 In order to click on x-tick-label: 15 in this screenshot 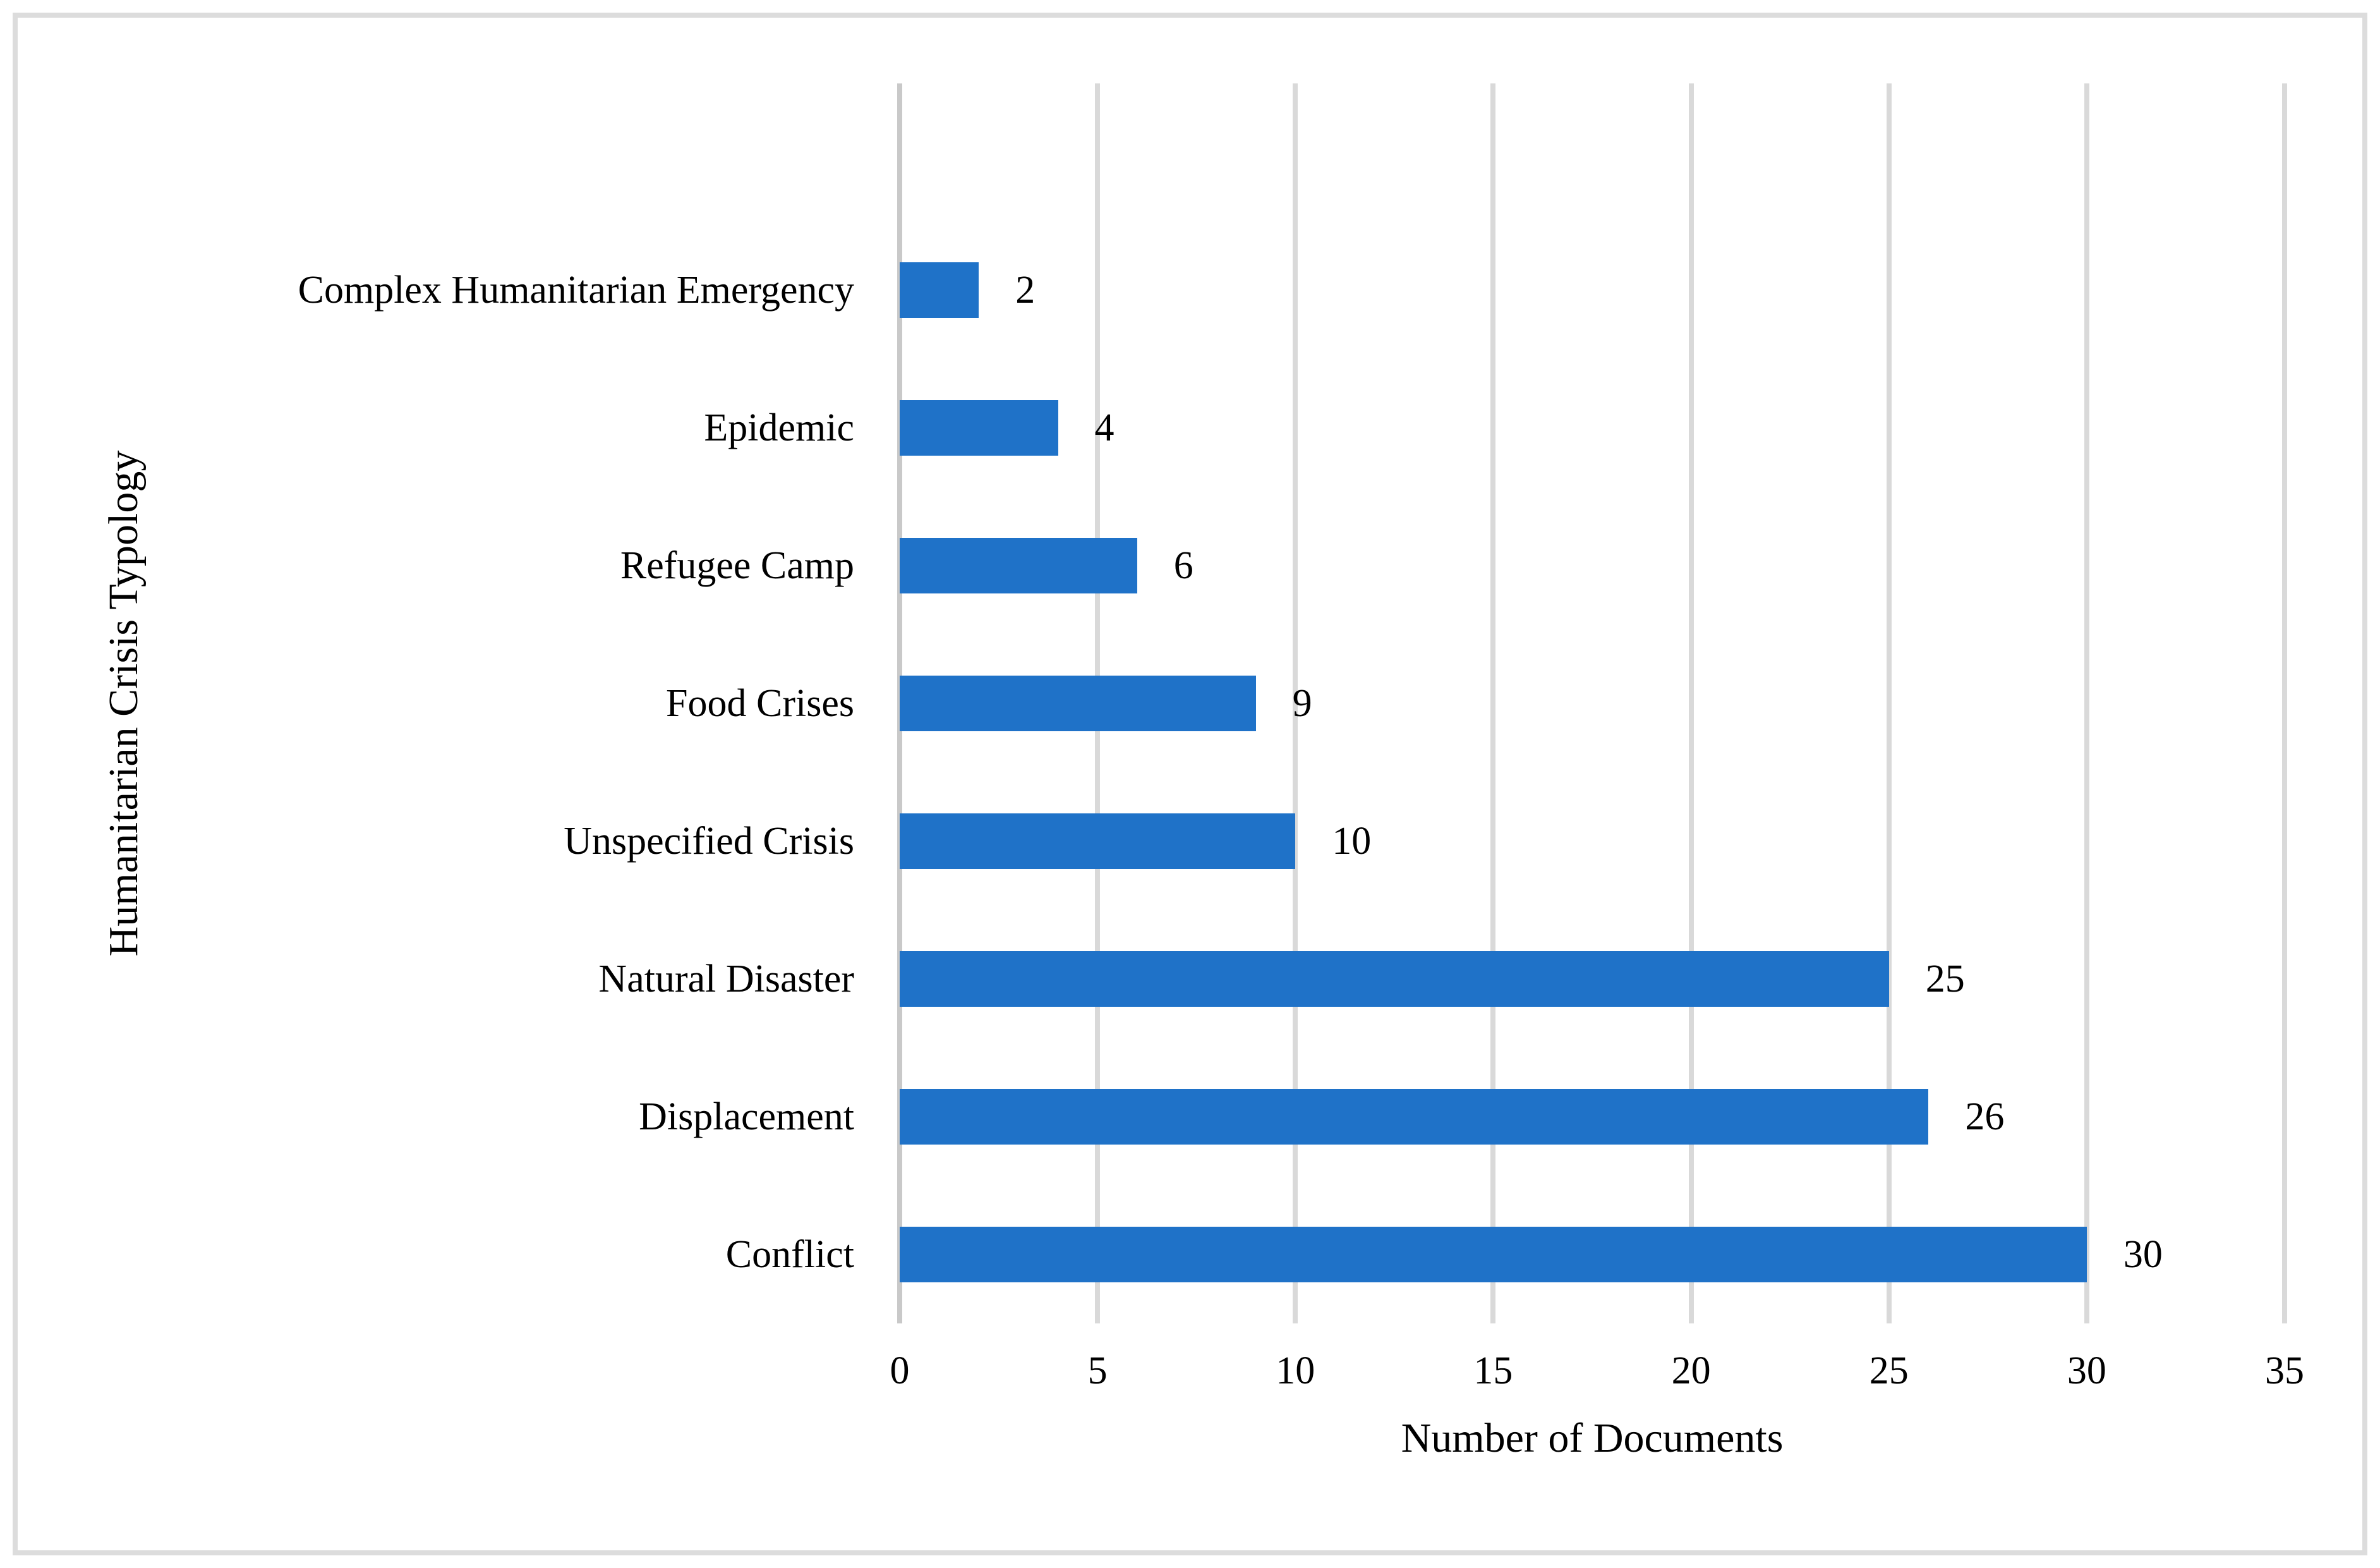, I will do `click(1493, 1370)`.